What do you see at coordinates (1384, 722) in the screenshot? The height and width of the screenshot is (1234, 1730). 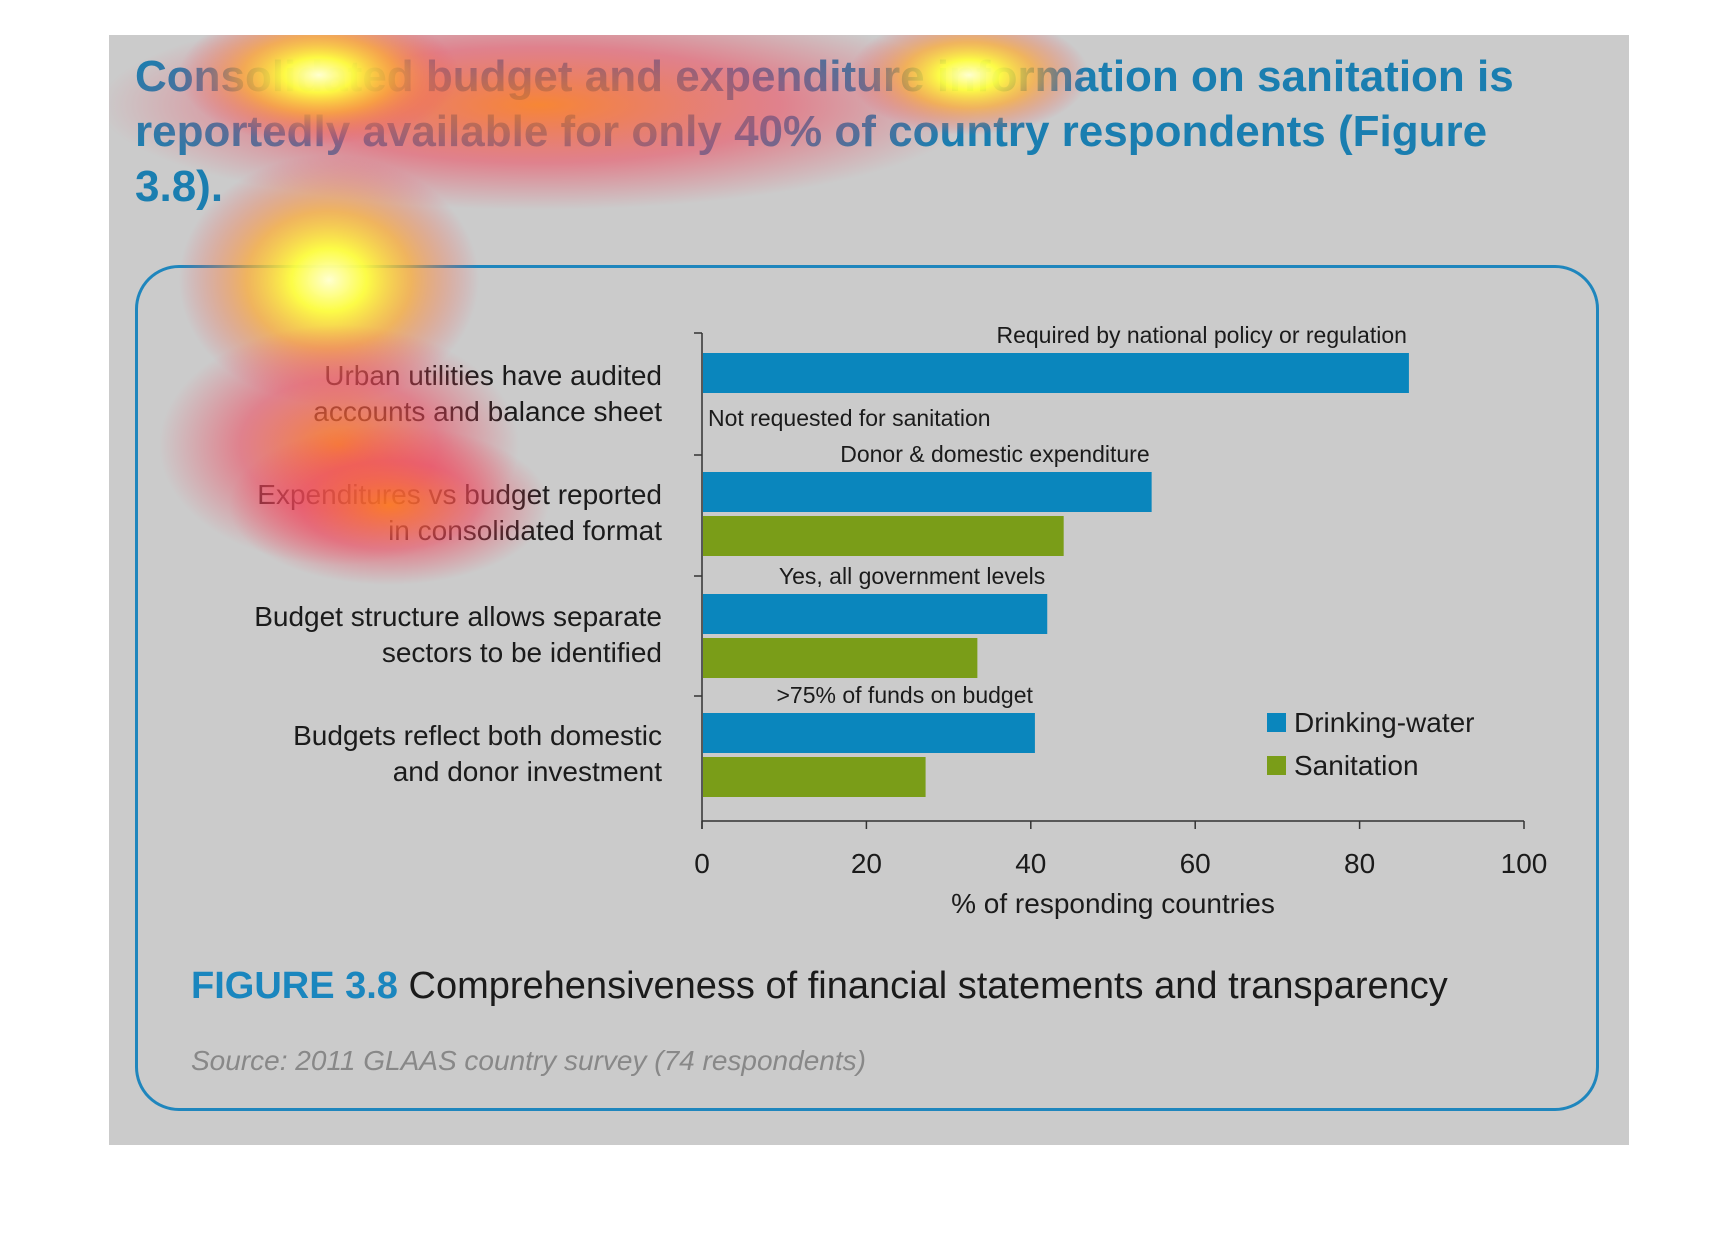 I see `legend-label: Drinking-water` at bounding box center [1384, 722].